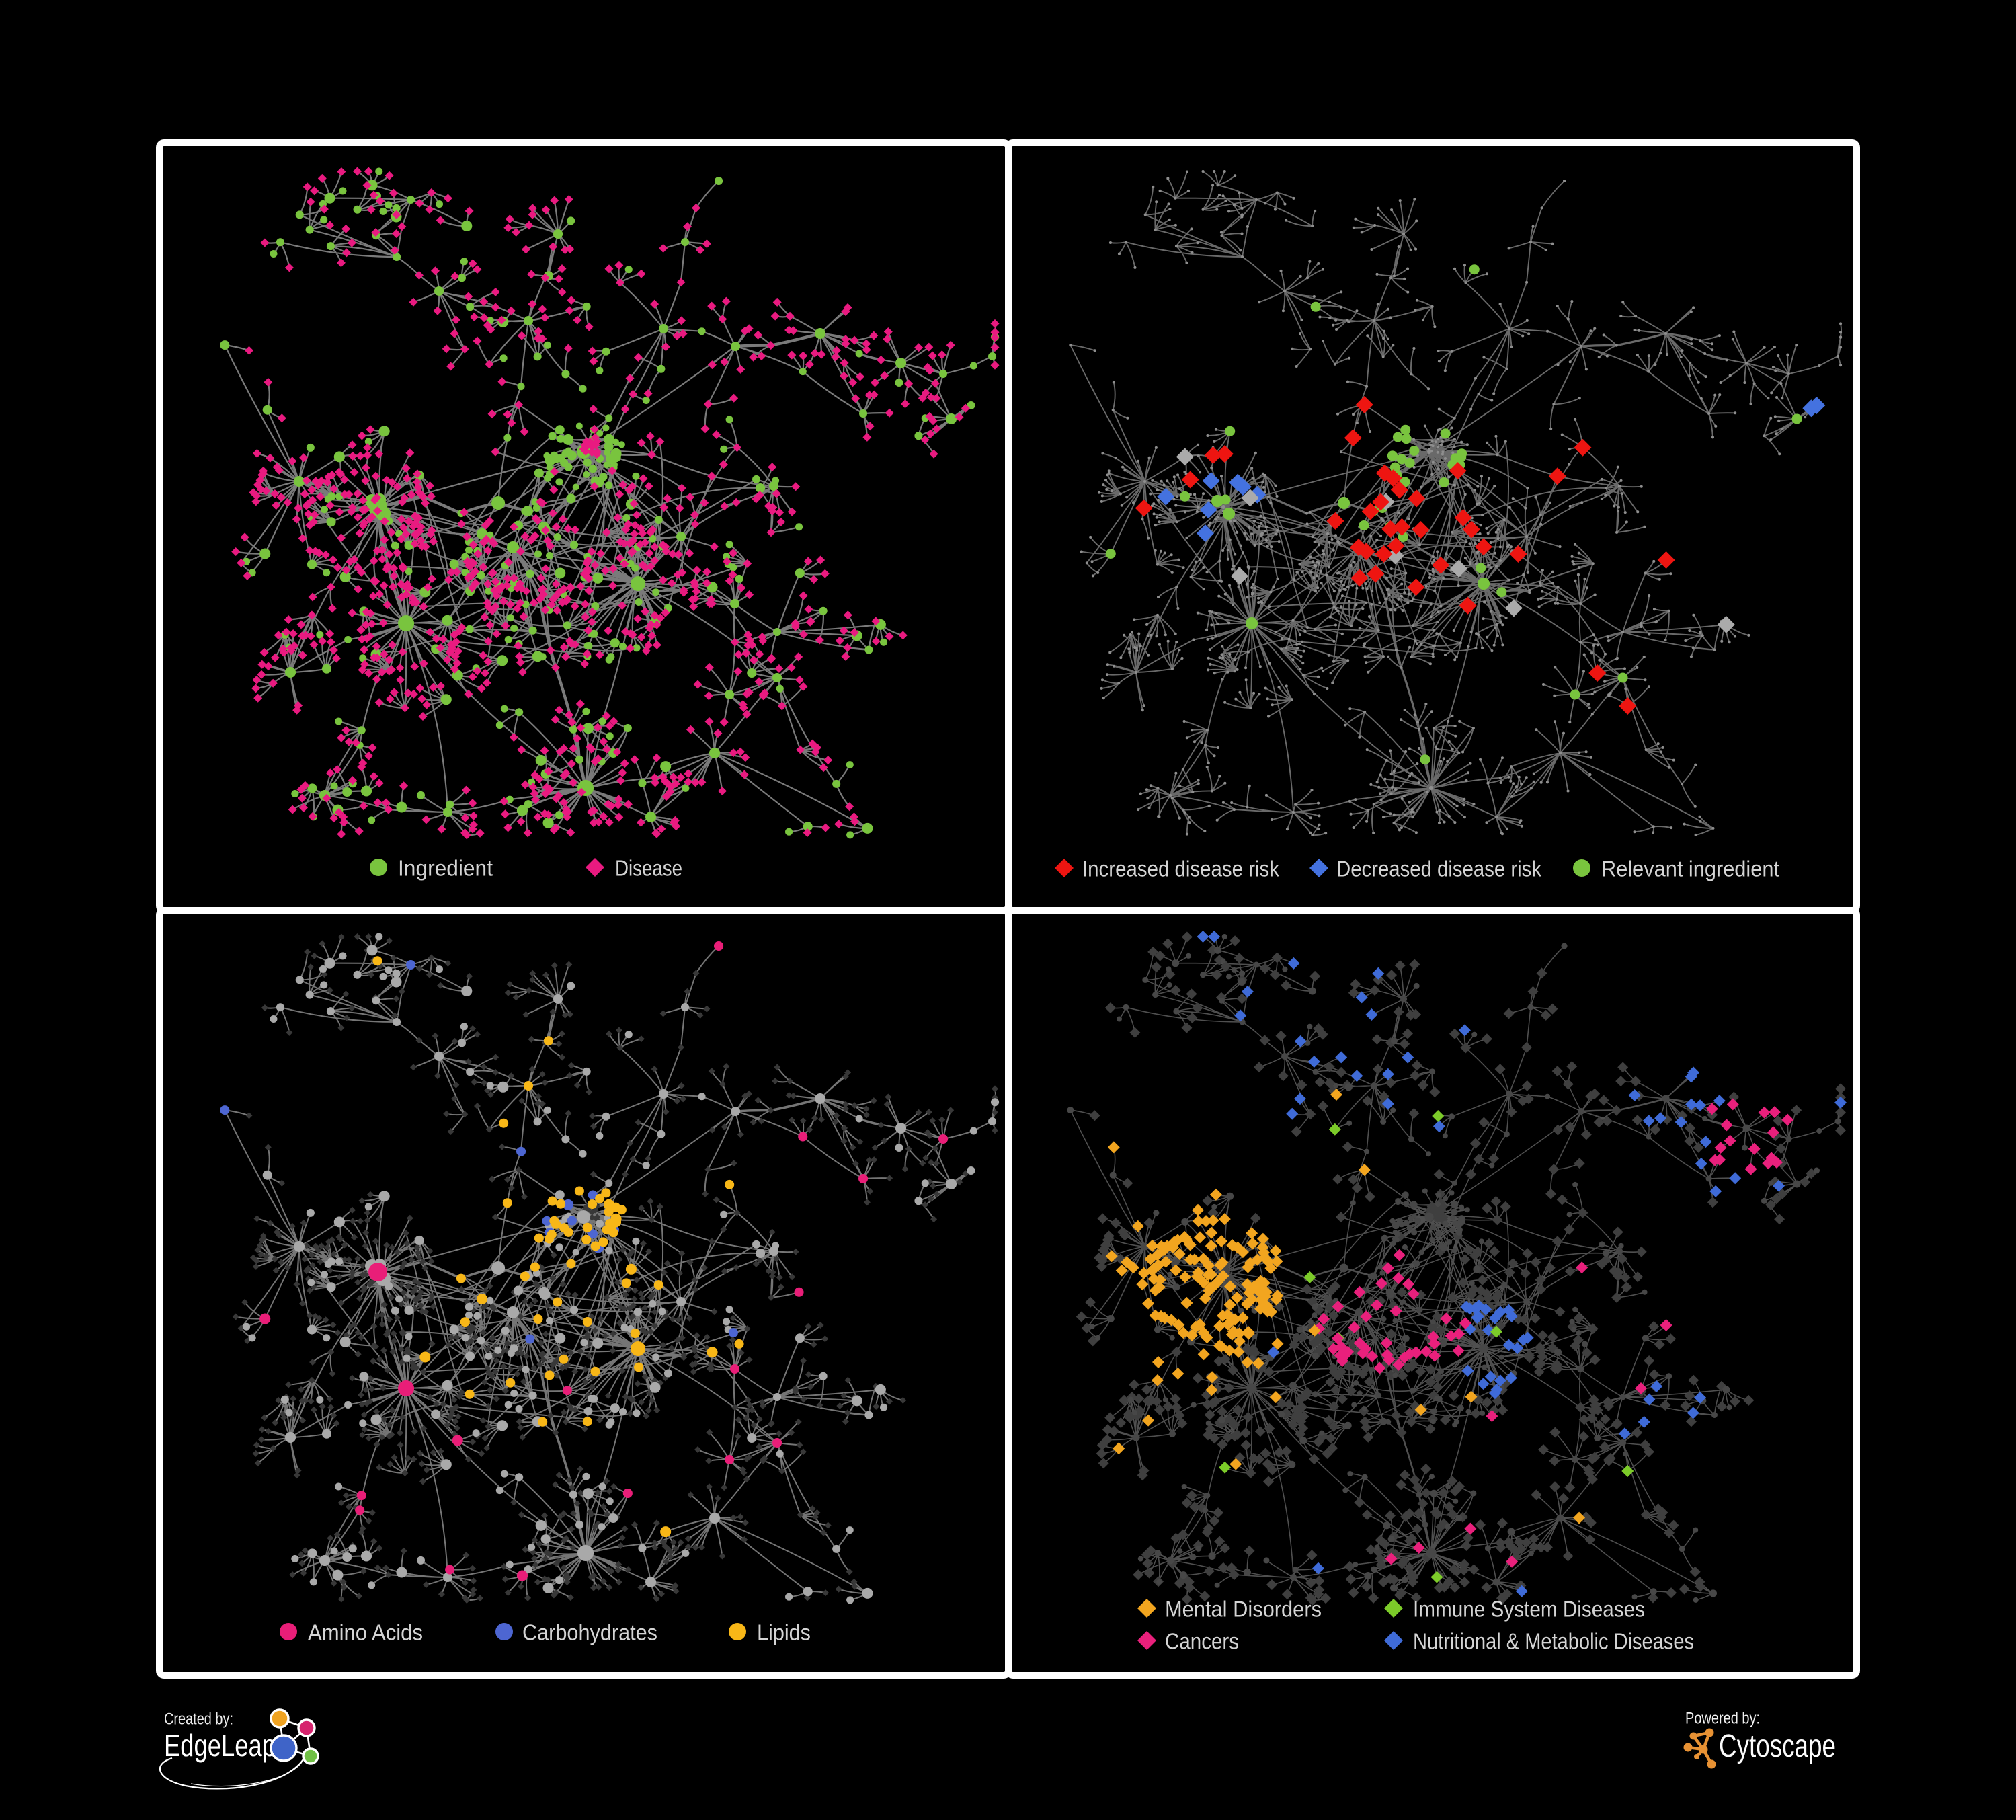 Image resolution: width=2016 pixels, height=1820 pixels. What do you see at coordinates (1690, 869) in the screenshot?
I see `svg-text: Relevant ingredient` at bounding box center [1690, 869].